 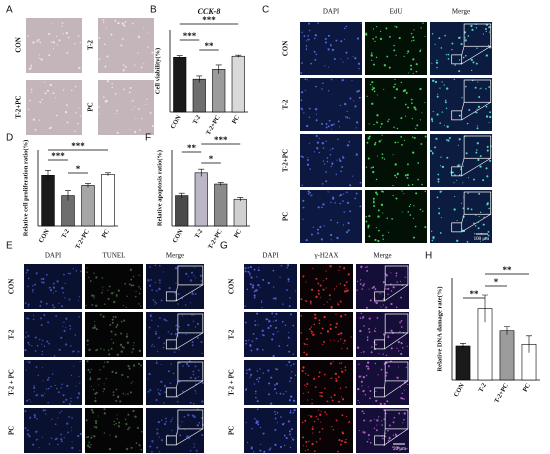 I want to click on bar, so click(x=221, y=205).